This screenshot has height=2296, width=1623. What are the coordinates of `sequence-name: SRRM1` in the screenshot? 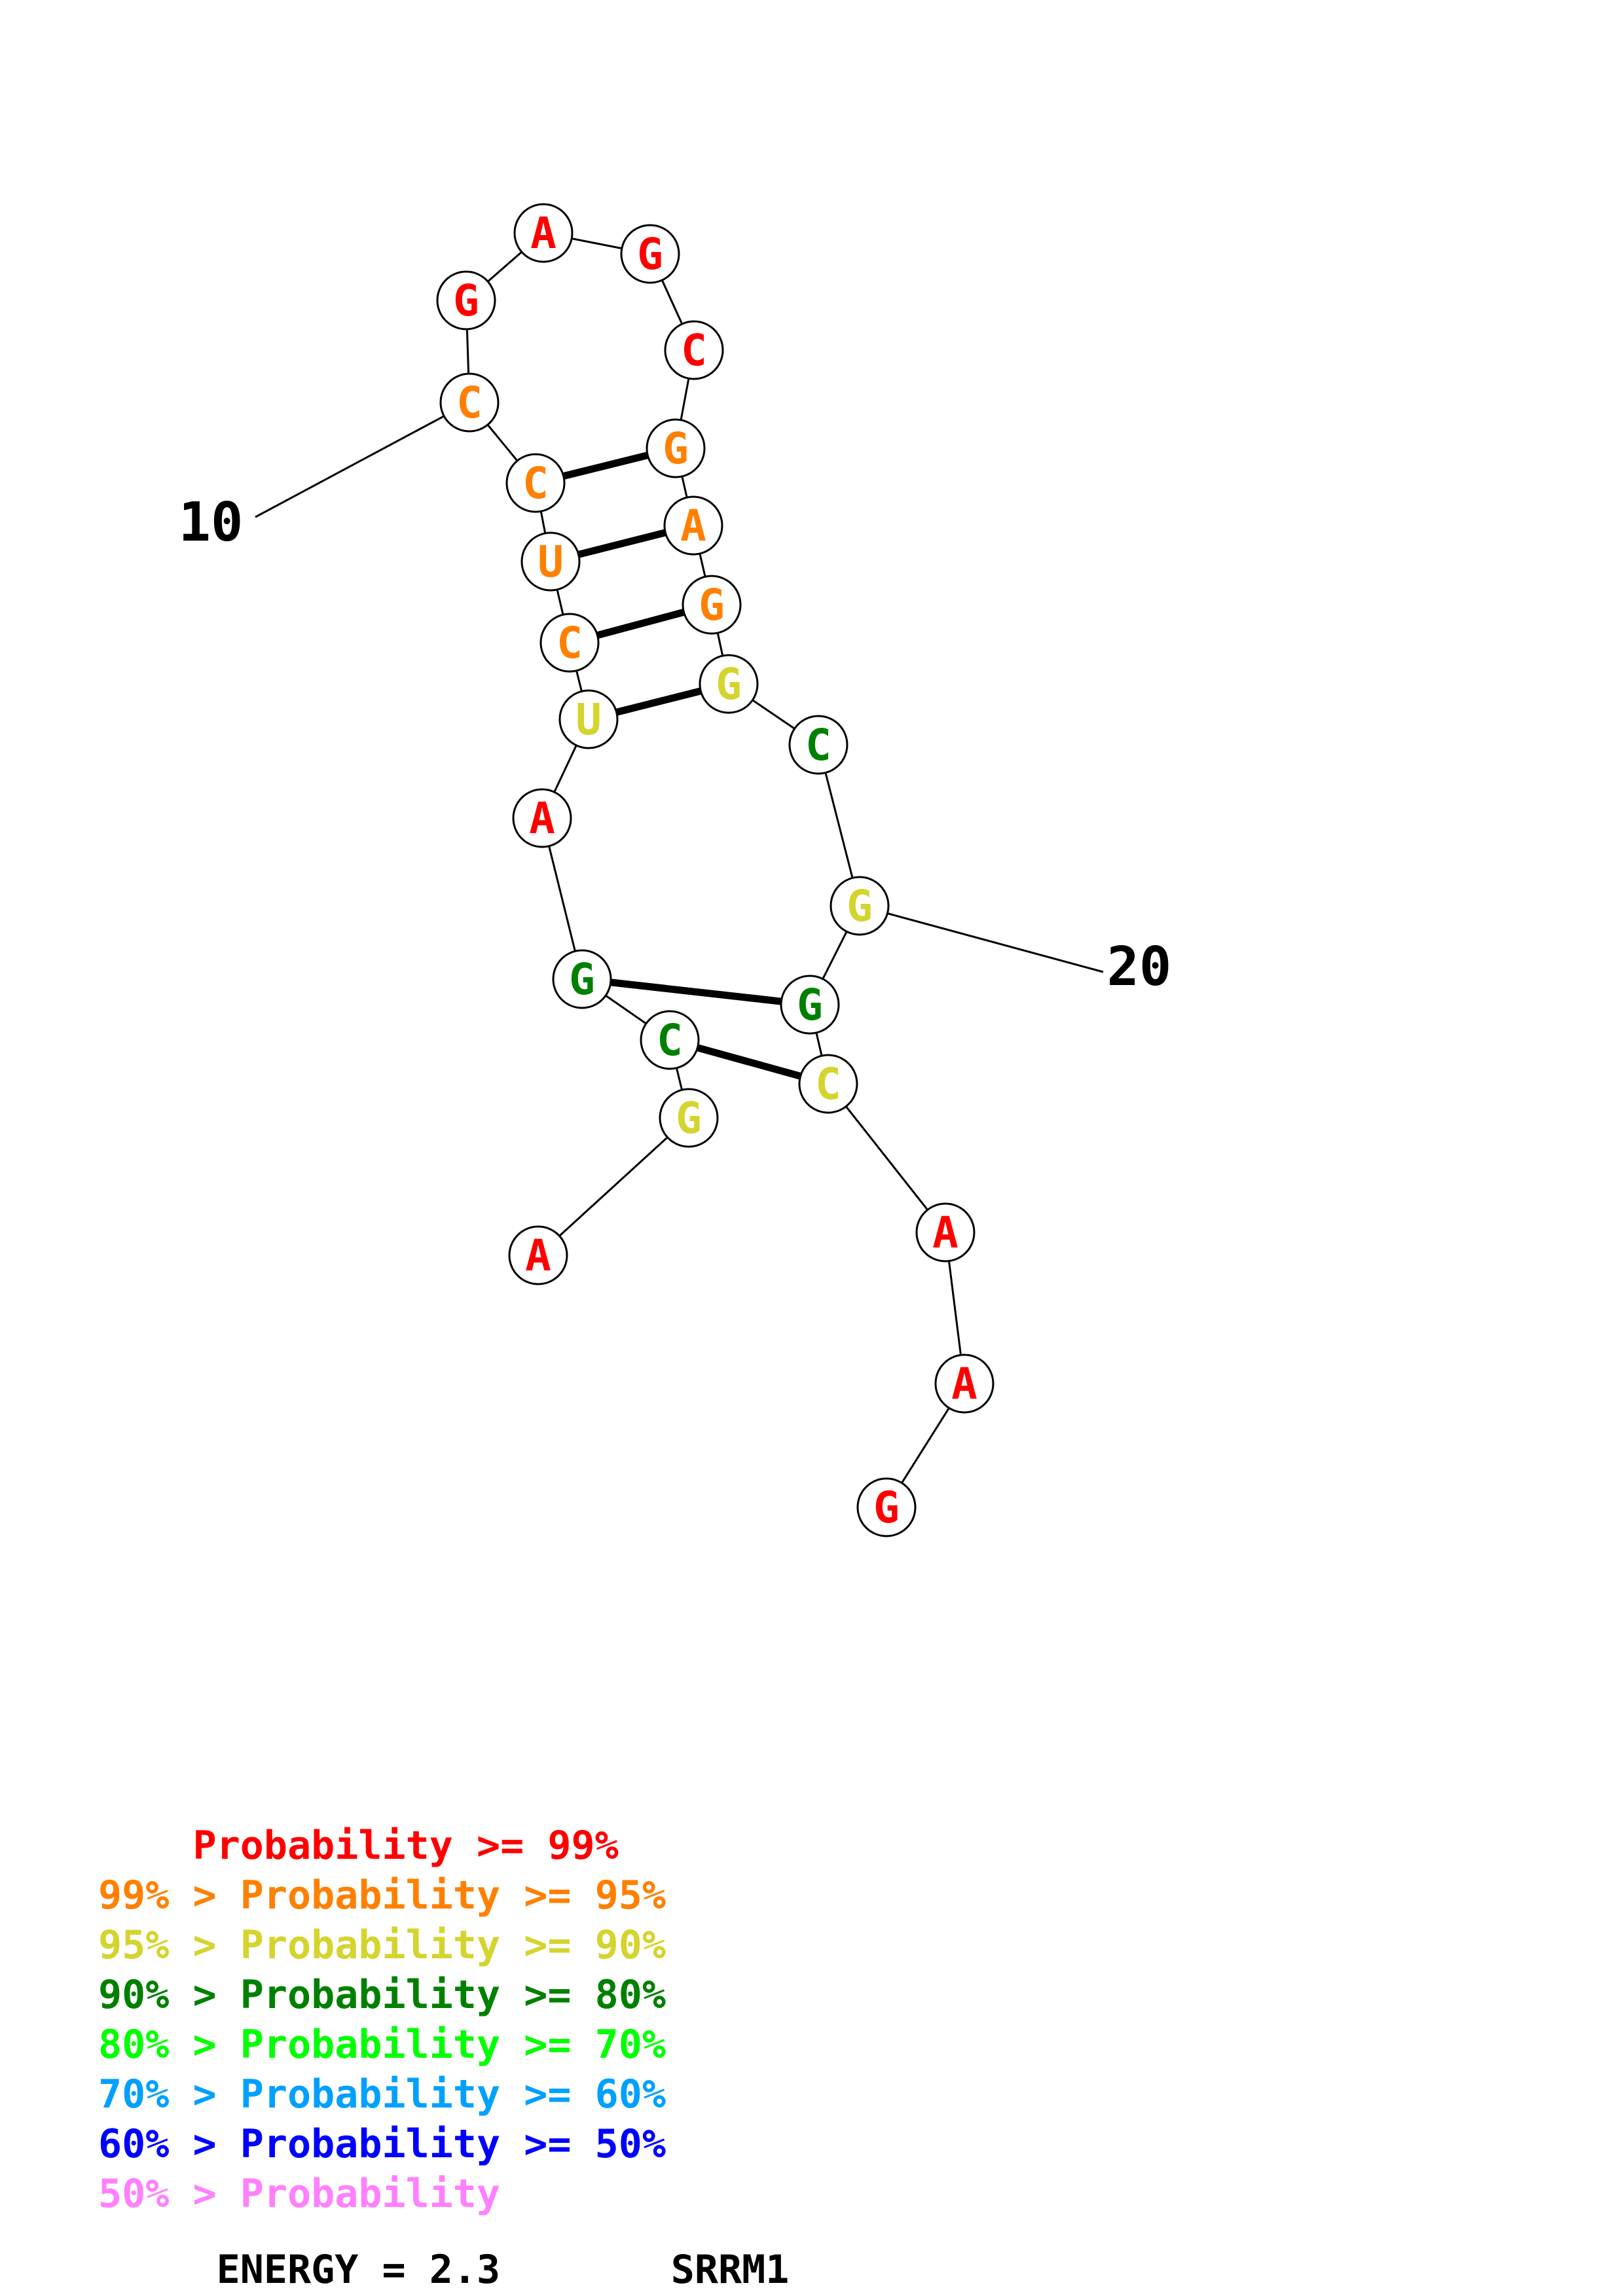 It's located at (730, 2270).